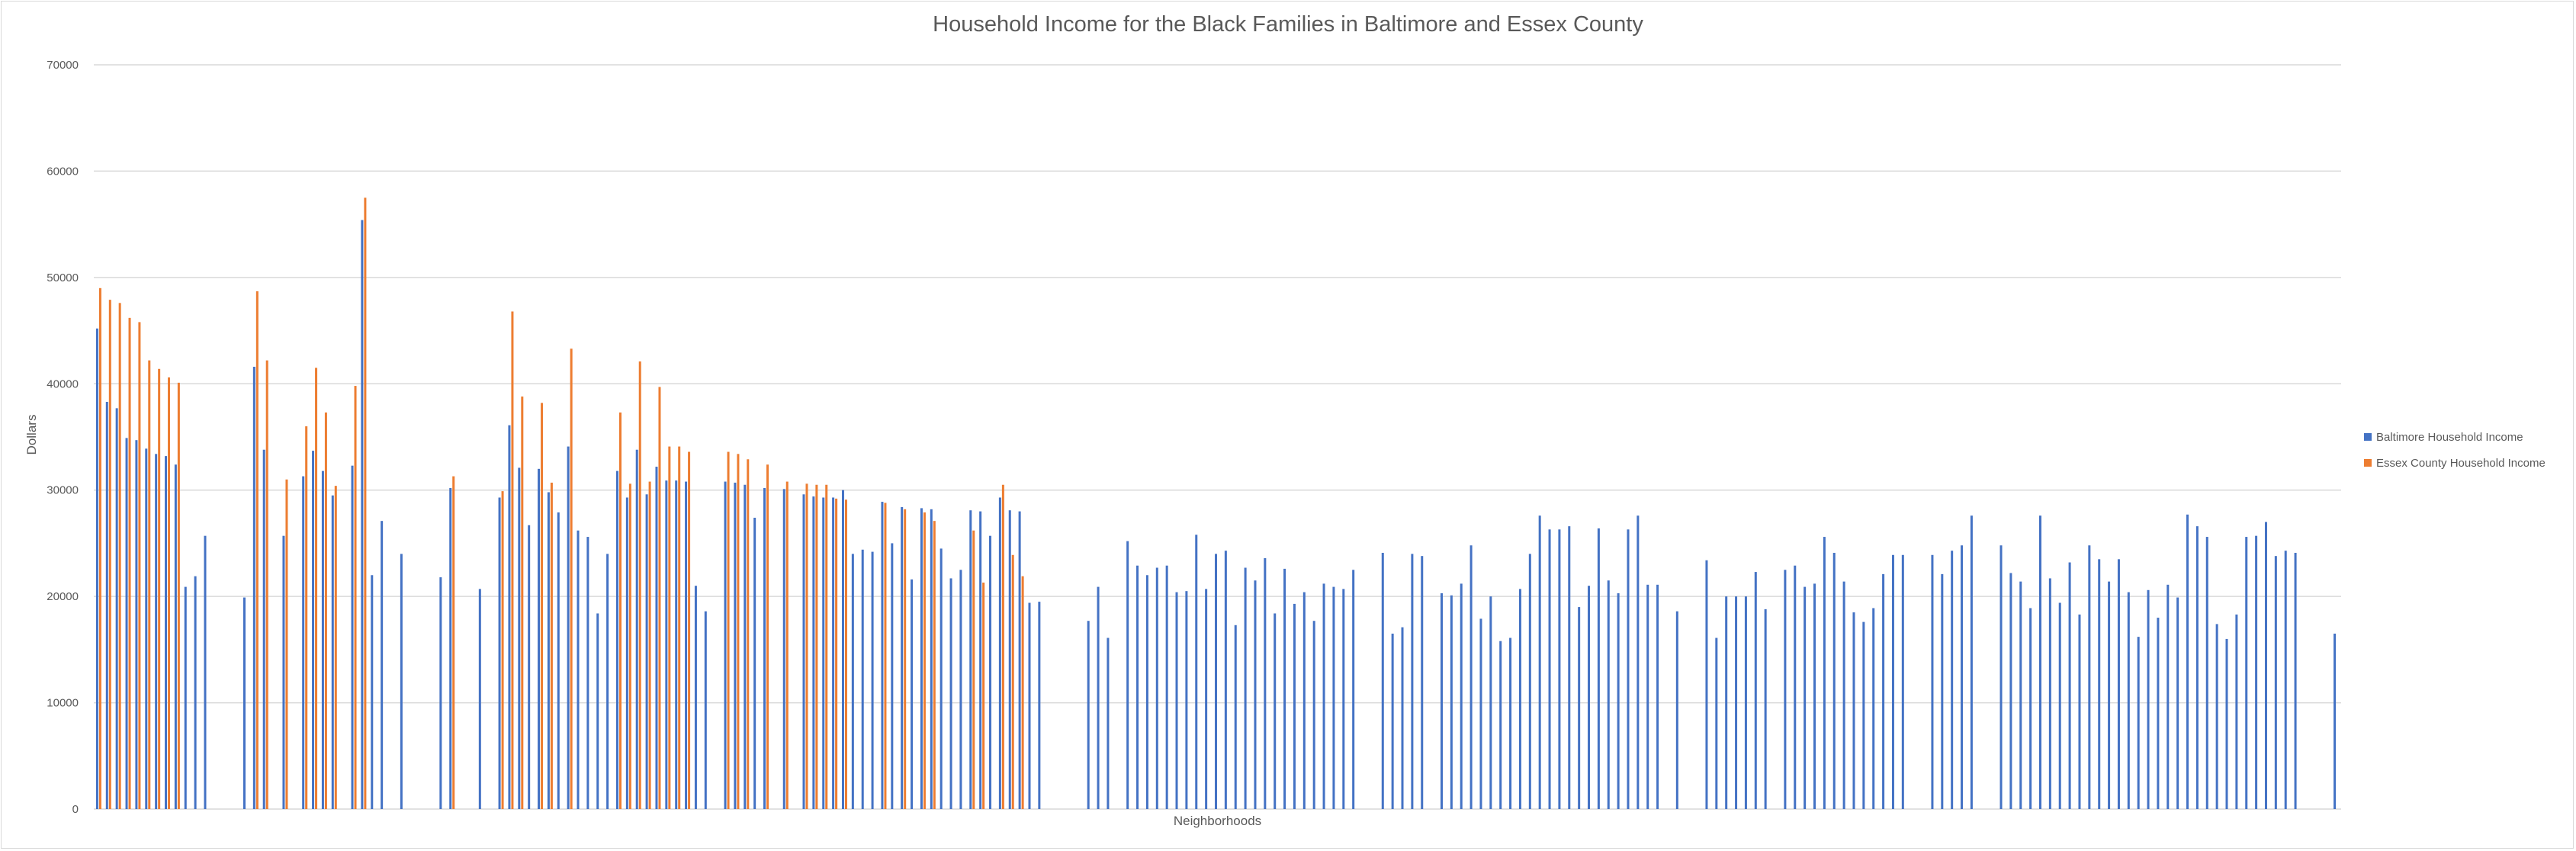 This screenshot has width=2576, height=851. What do you see at coordinates (2454, 437) in the screenshot?
I see `legend-item-baltimore: Baltimore Household Income` at bounding box center [2454, 437].